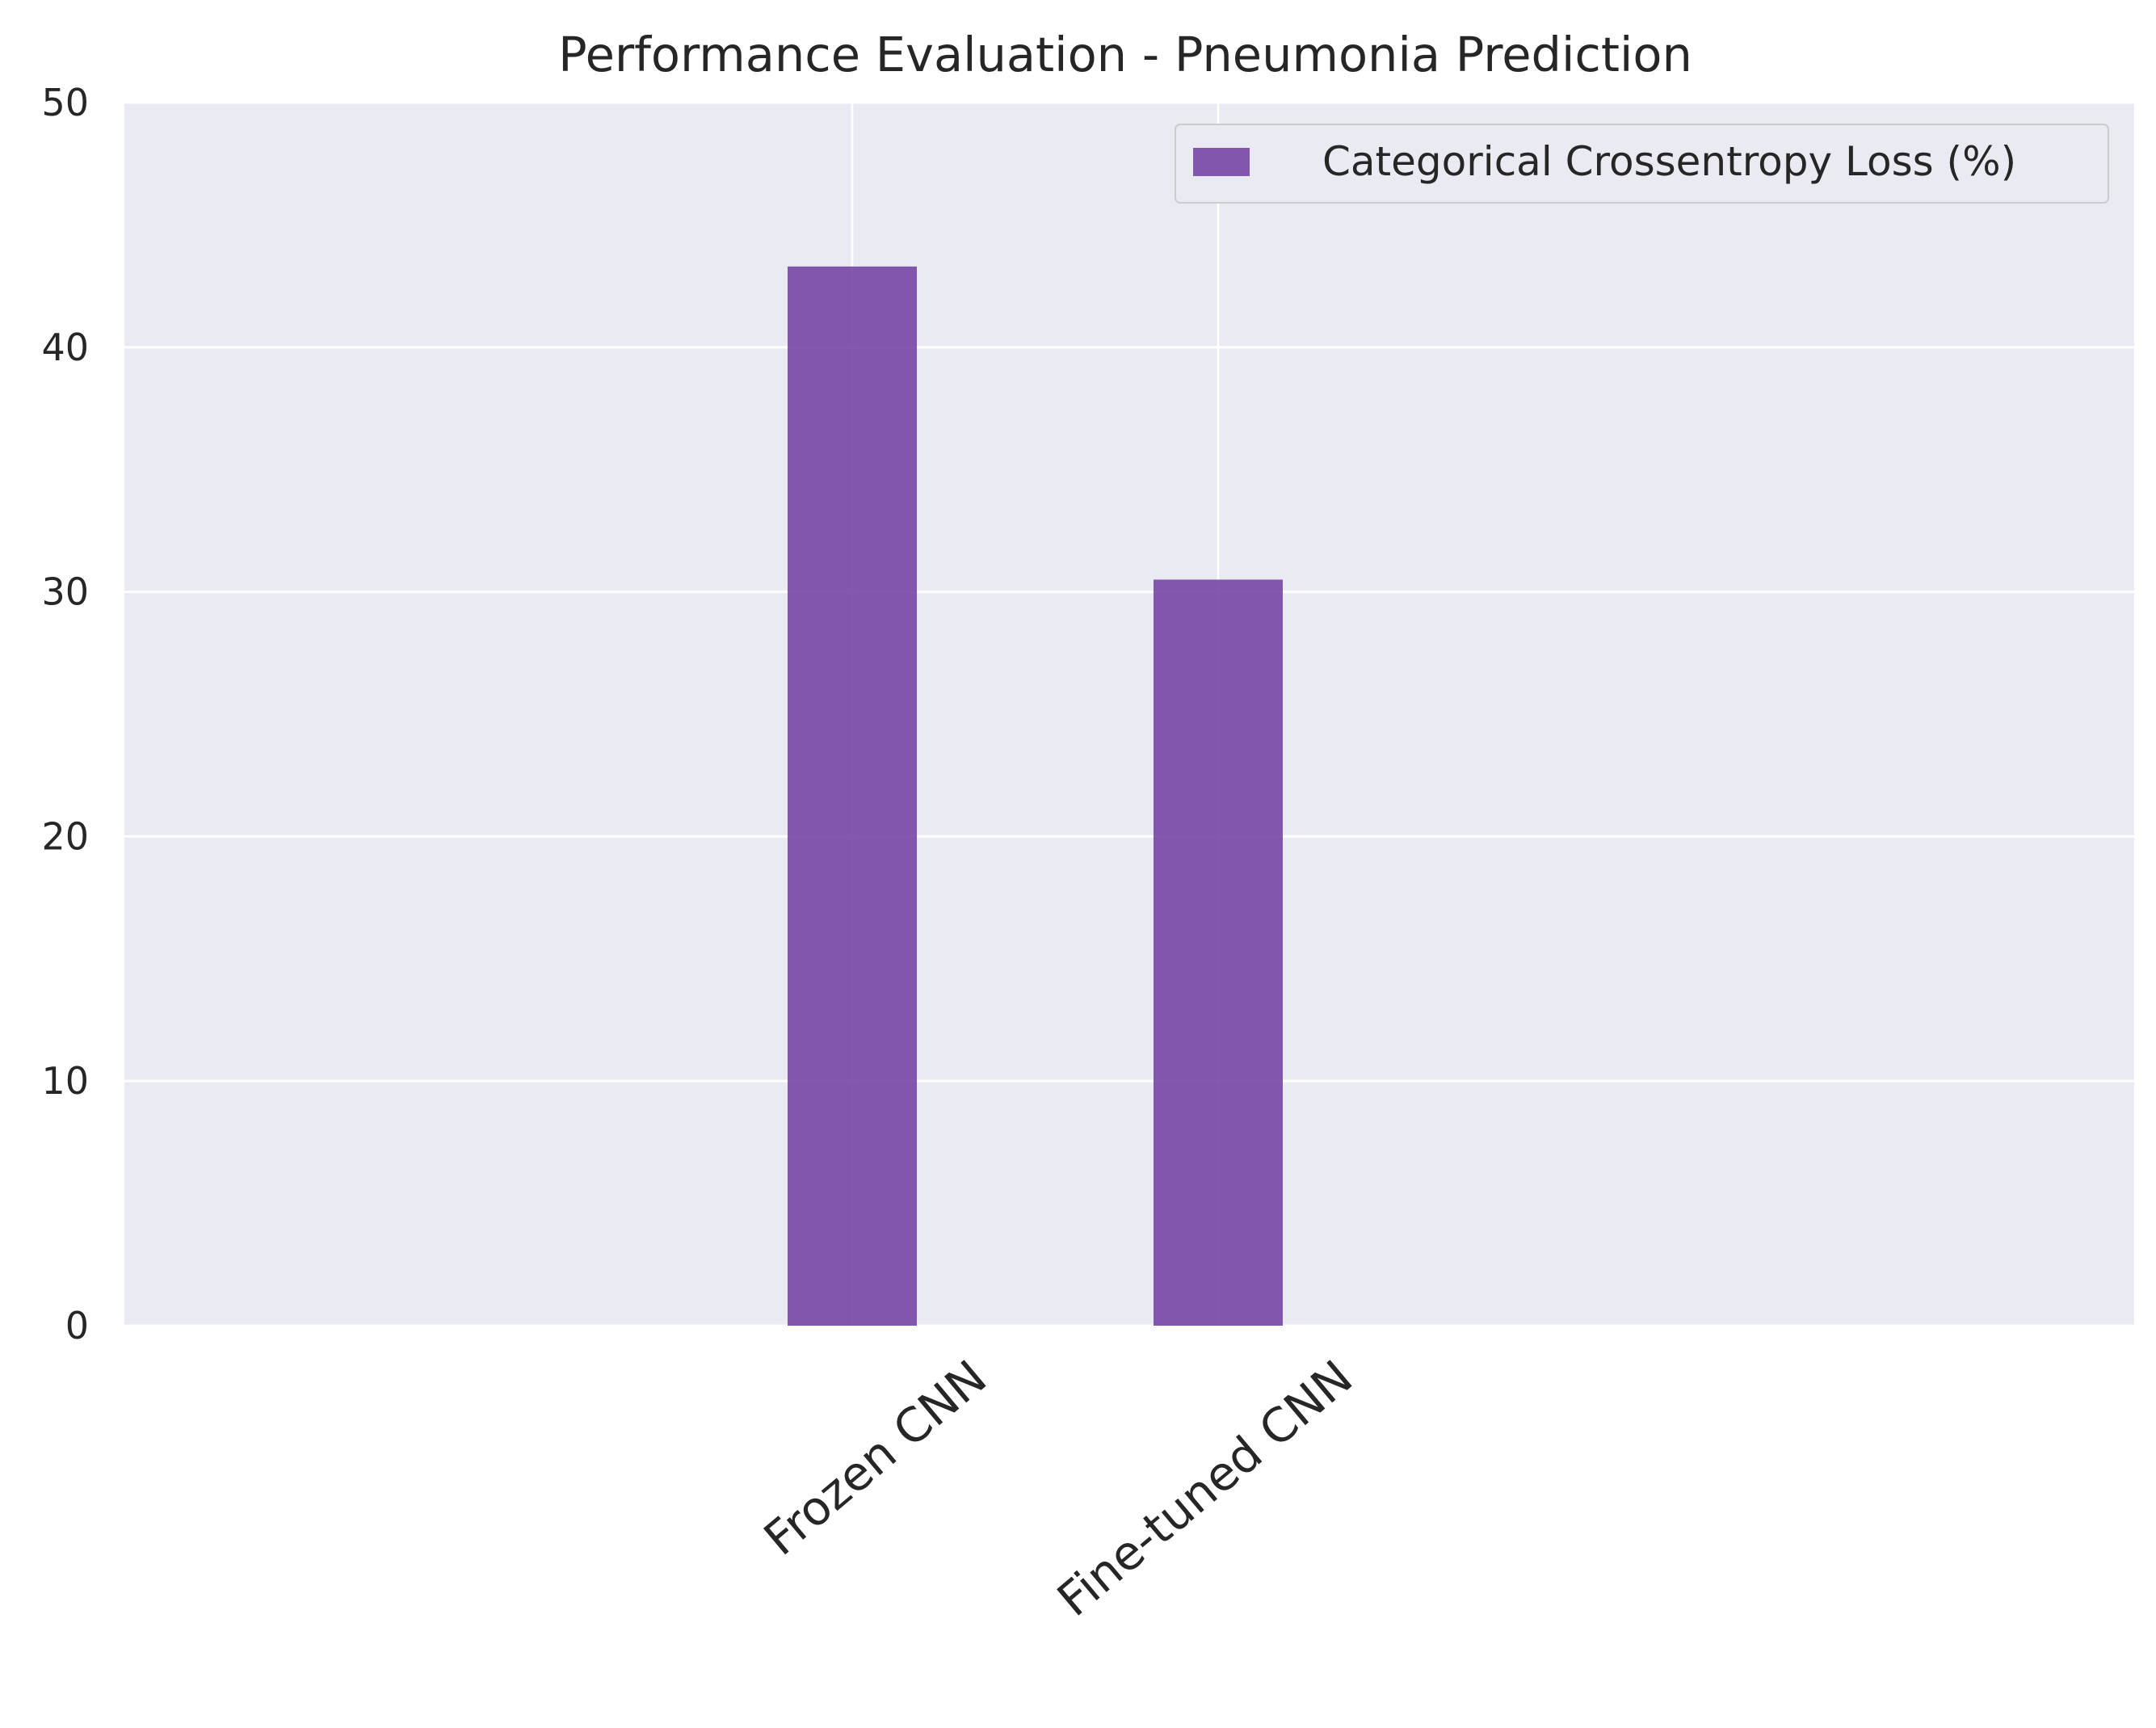 The width and height of the screenshot is (2156, 1728). I want to click on bar-fine-tuned-cnn, so click(1218, 952).